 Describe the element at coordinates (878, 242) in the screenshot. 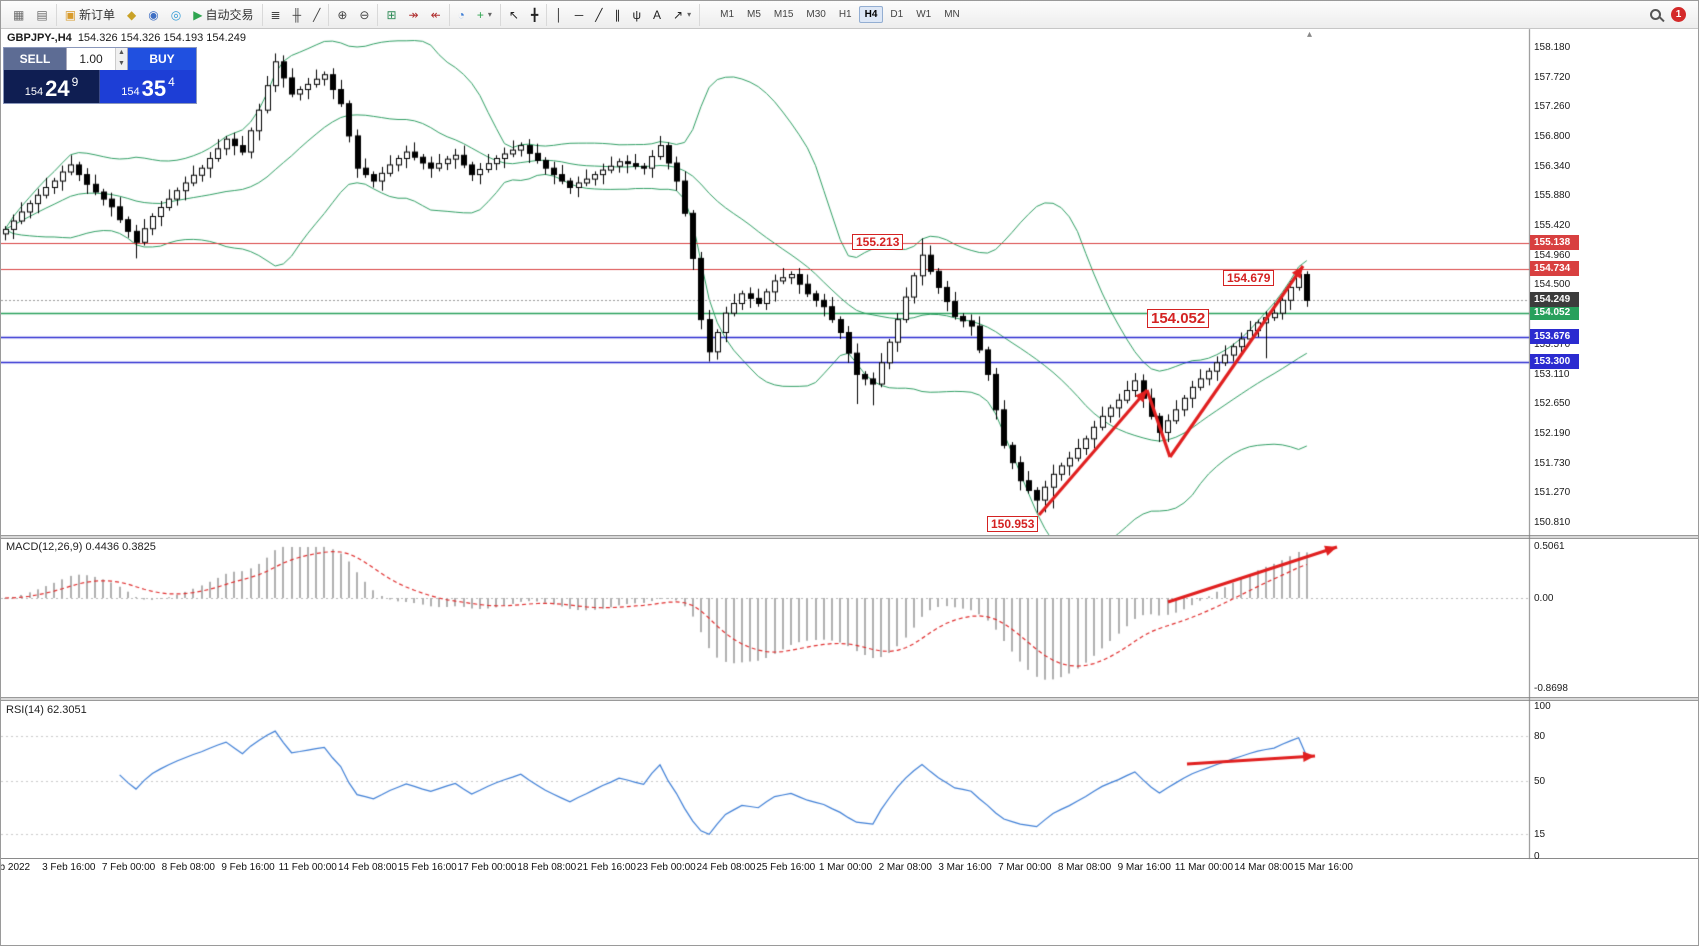

I see `price-annotation: 155.213` at that location.